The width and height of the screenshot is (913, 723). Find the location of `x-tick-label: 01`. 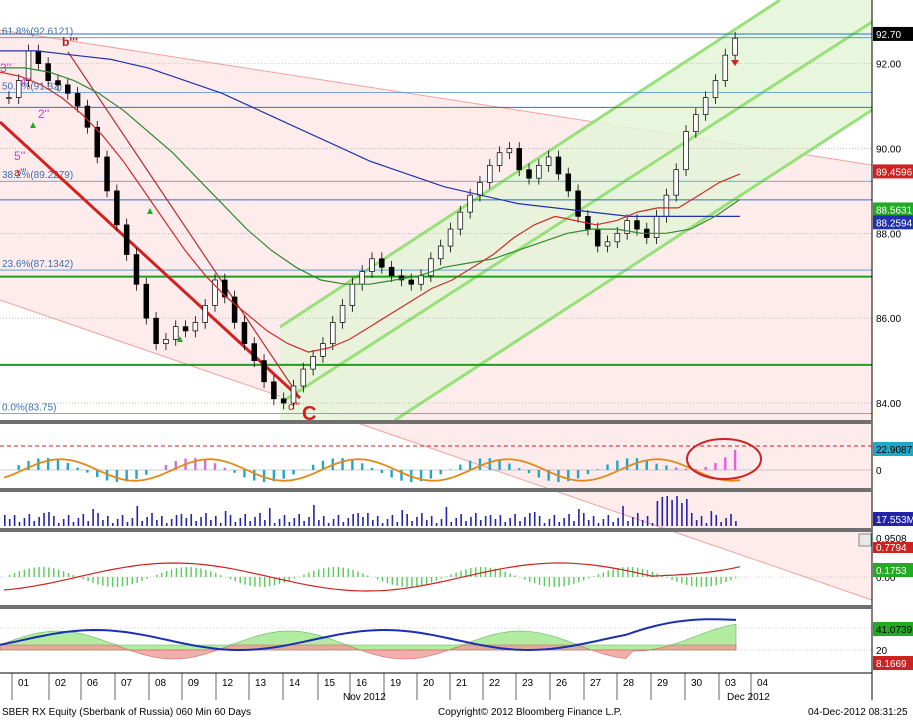

x-tick-label: 01 is located at coordinates (24, 683).